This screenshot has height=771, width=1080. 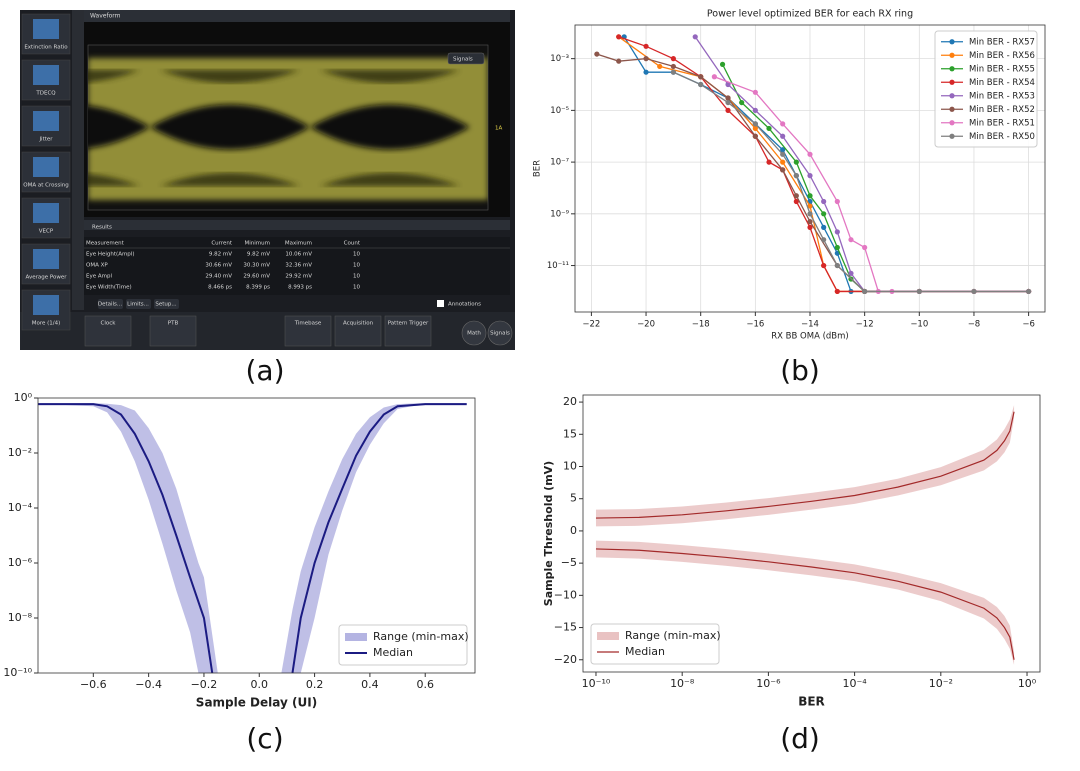 I want to click on table-cell: 29.60 mV, so click(x=256, y=277).